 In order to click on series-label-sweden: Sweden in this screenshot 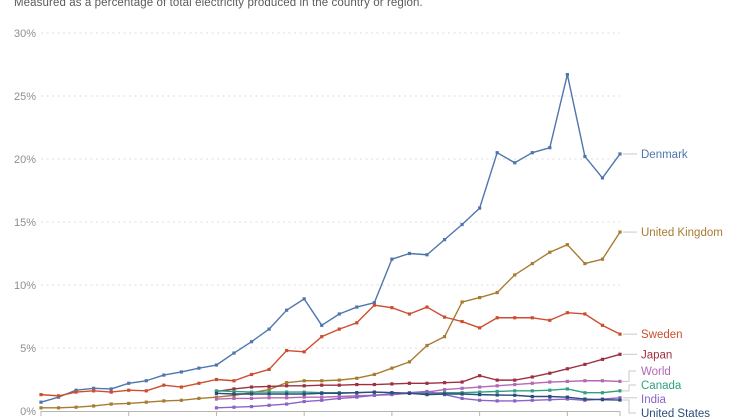, I will do `click(662, 335)`.